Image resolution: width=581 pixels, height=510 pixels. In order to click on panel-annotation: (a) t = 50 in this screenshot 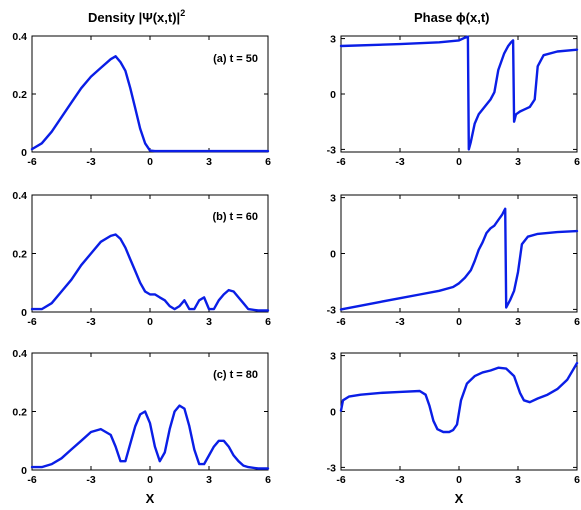, I will do `click(235, 59)`.